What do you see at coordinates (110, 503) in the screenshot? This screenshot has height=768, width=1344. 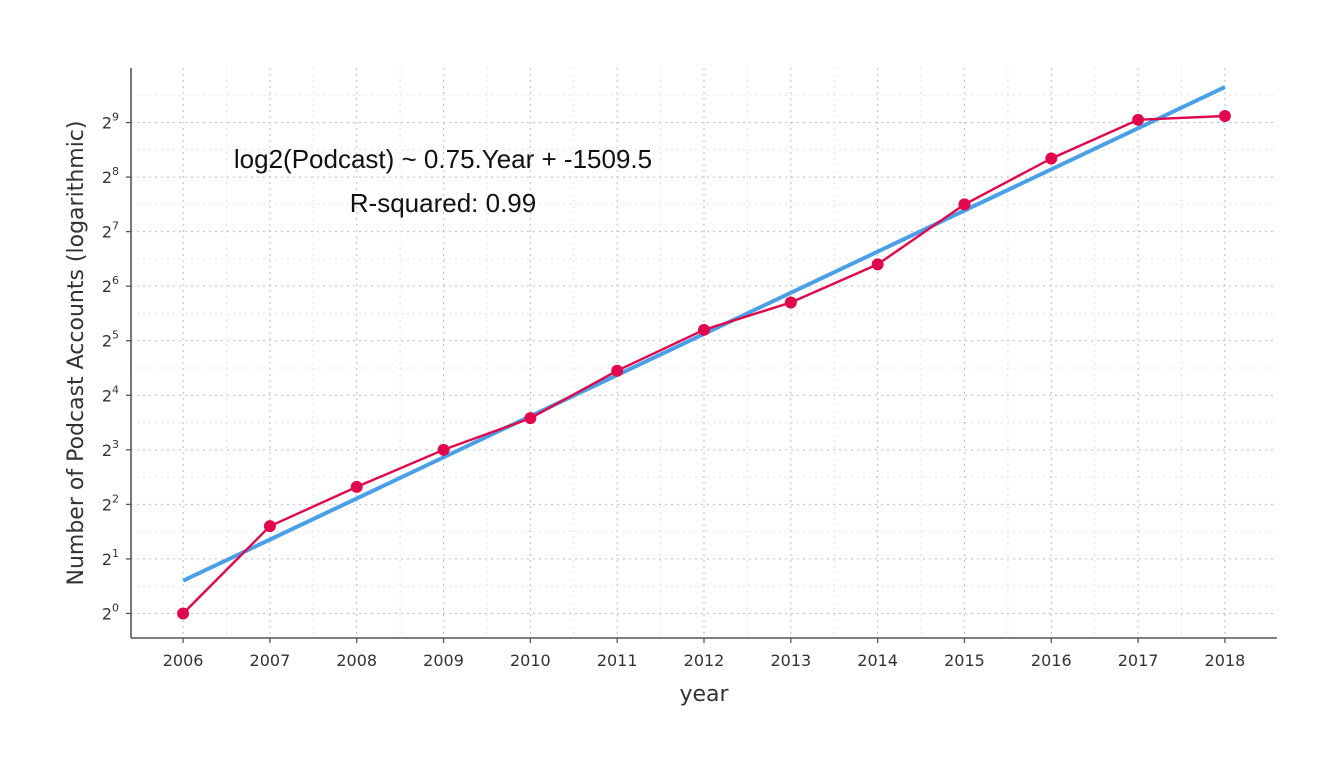 I see `y-tick-label: 22` at bounding box center [110, 503].